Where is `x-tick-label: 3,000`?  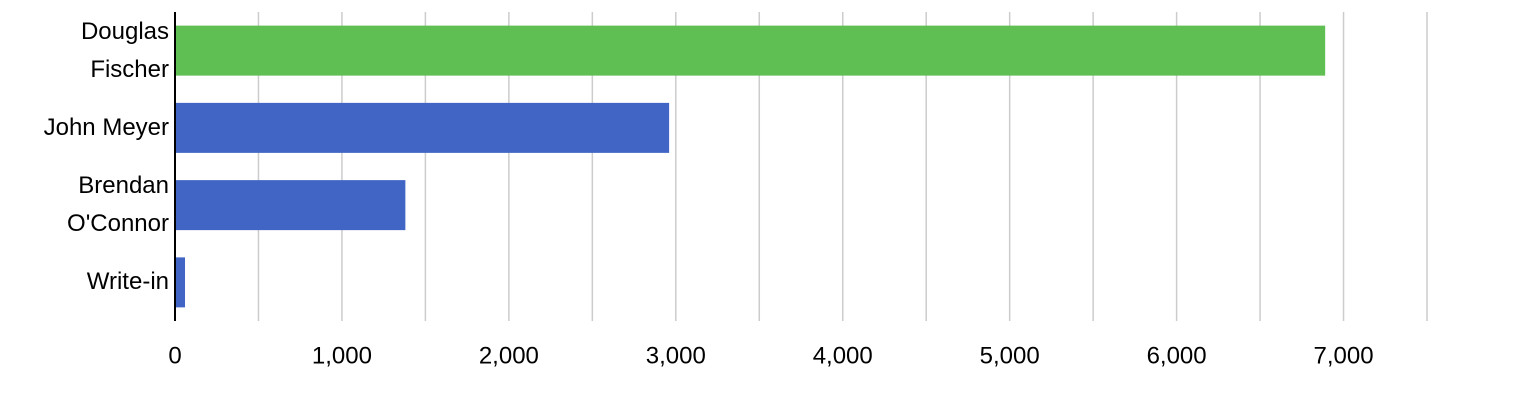
x-tick-label: 3,000 is located at coordinates (676, 355).